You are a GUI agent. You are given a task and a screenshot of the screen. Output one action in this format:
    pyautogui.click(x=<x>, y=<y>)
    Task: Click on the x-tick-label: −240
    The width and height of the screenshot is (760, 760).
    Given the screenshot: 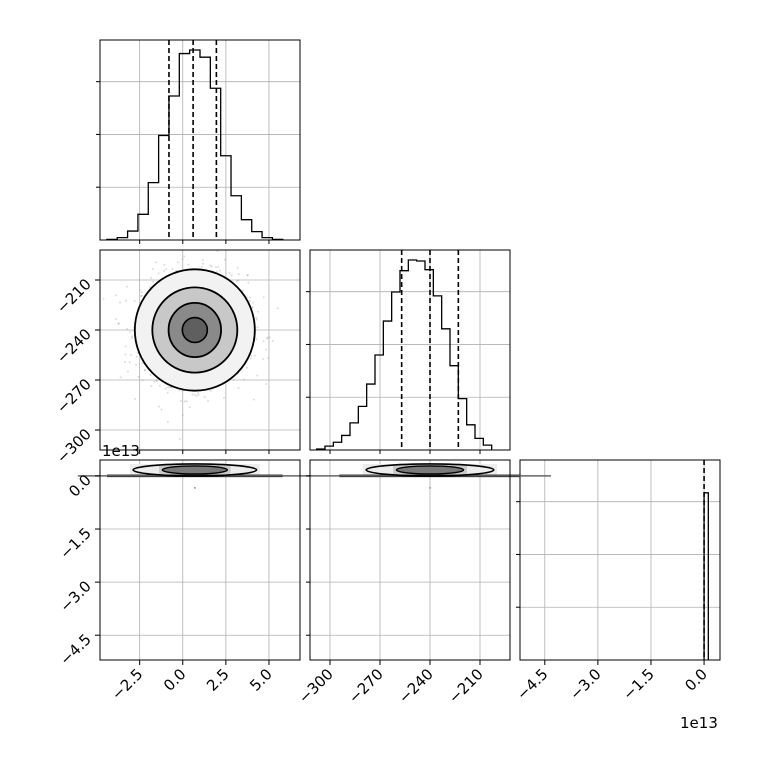 What is the action you would take?
    pyautogui.click(x=416, y=686)
    